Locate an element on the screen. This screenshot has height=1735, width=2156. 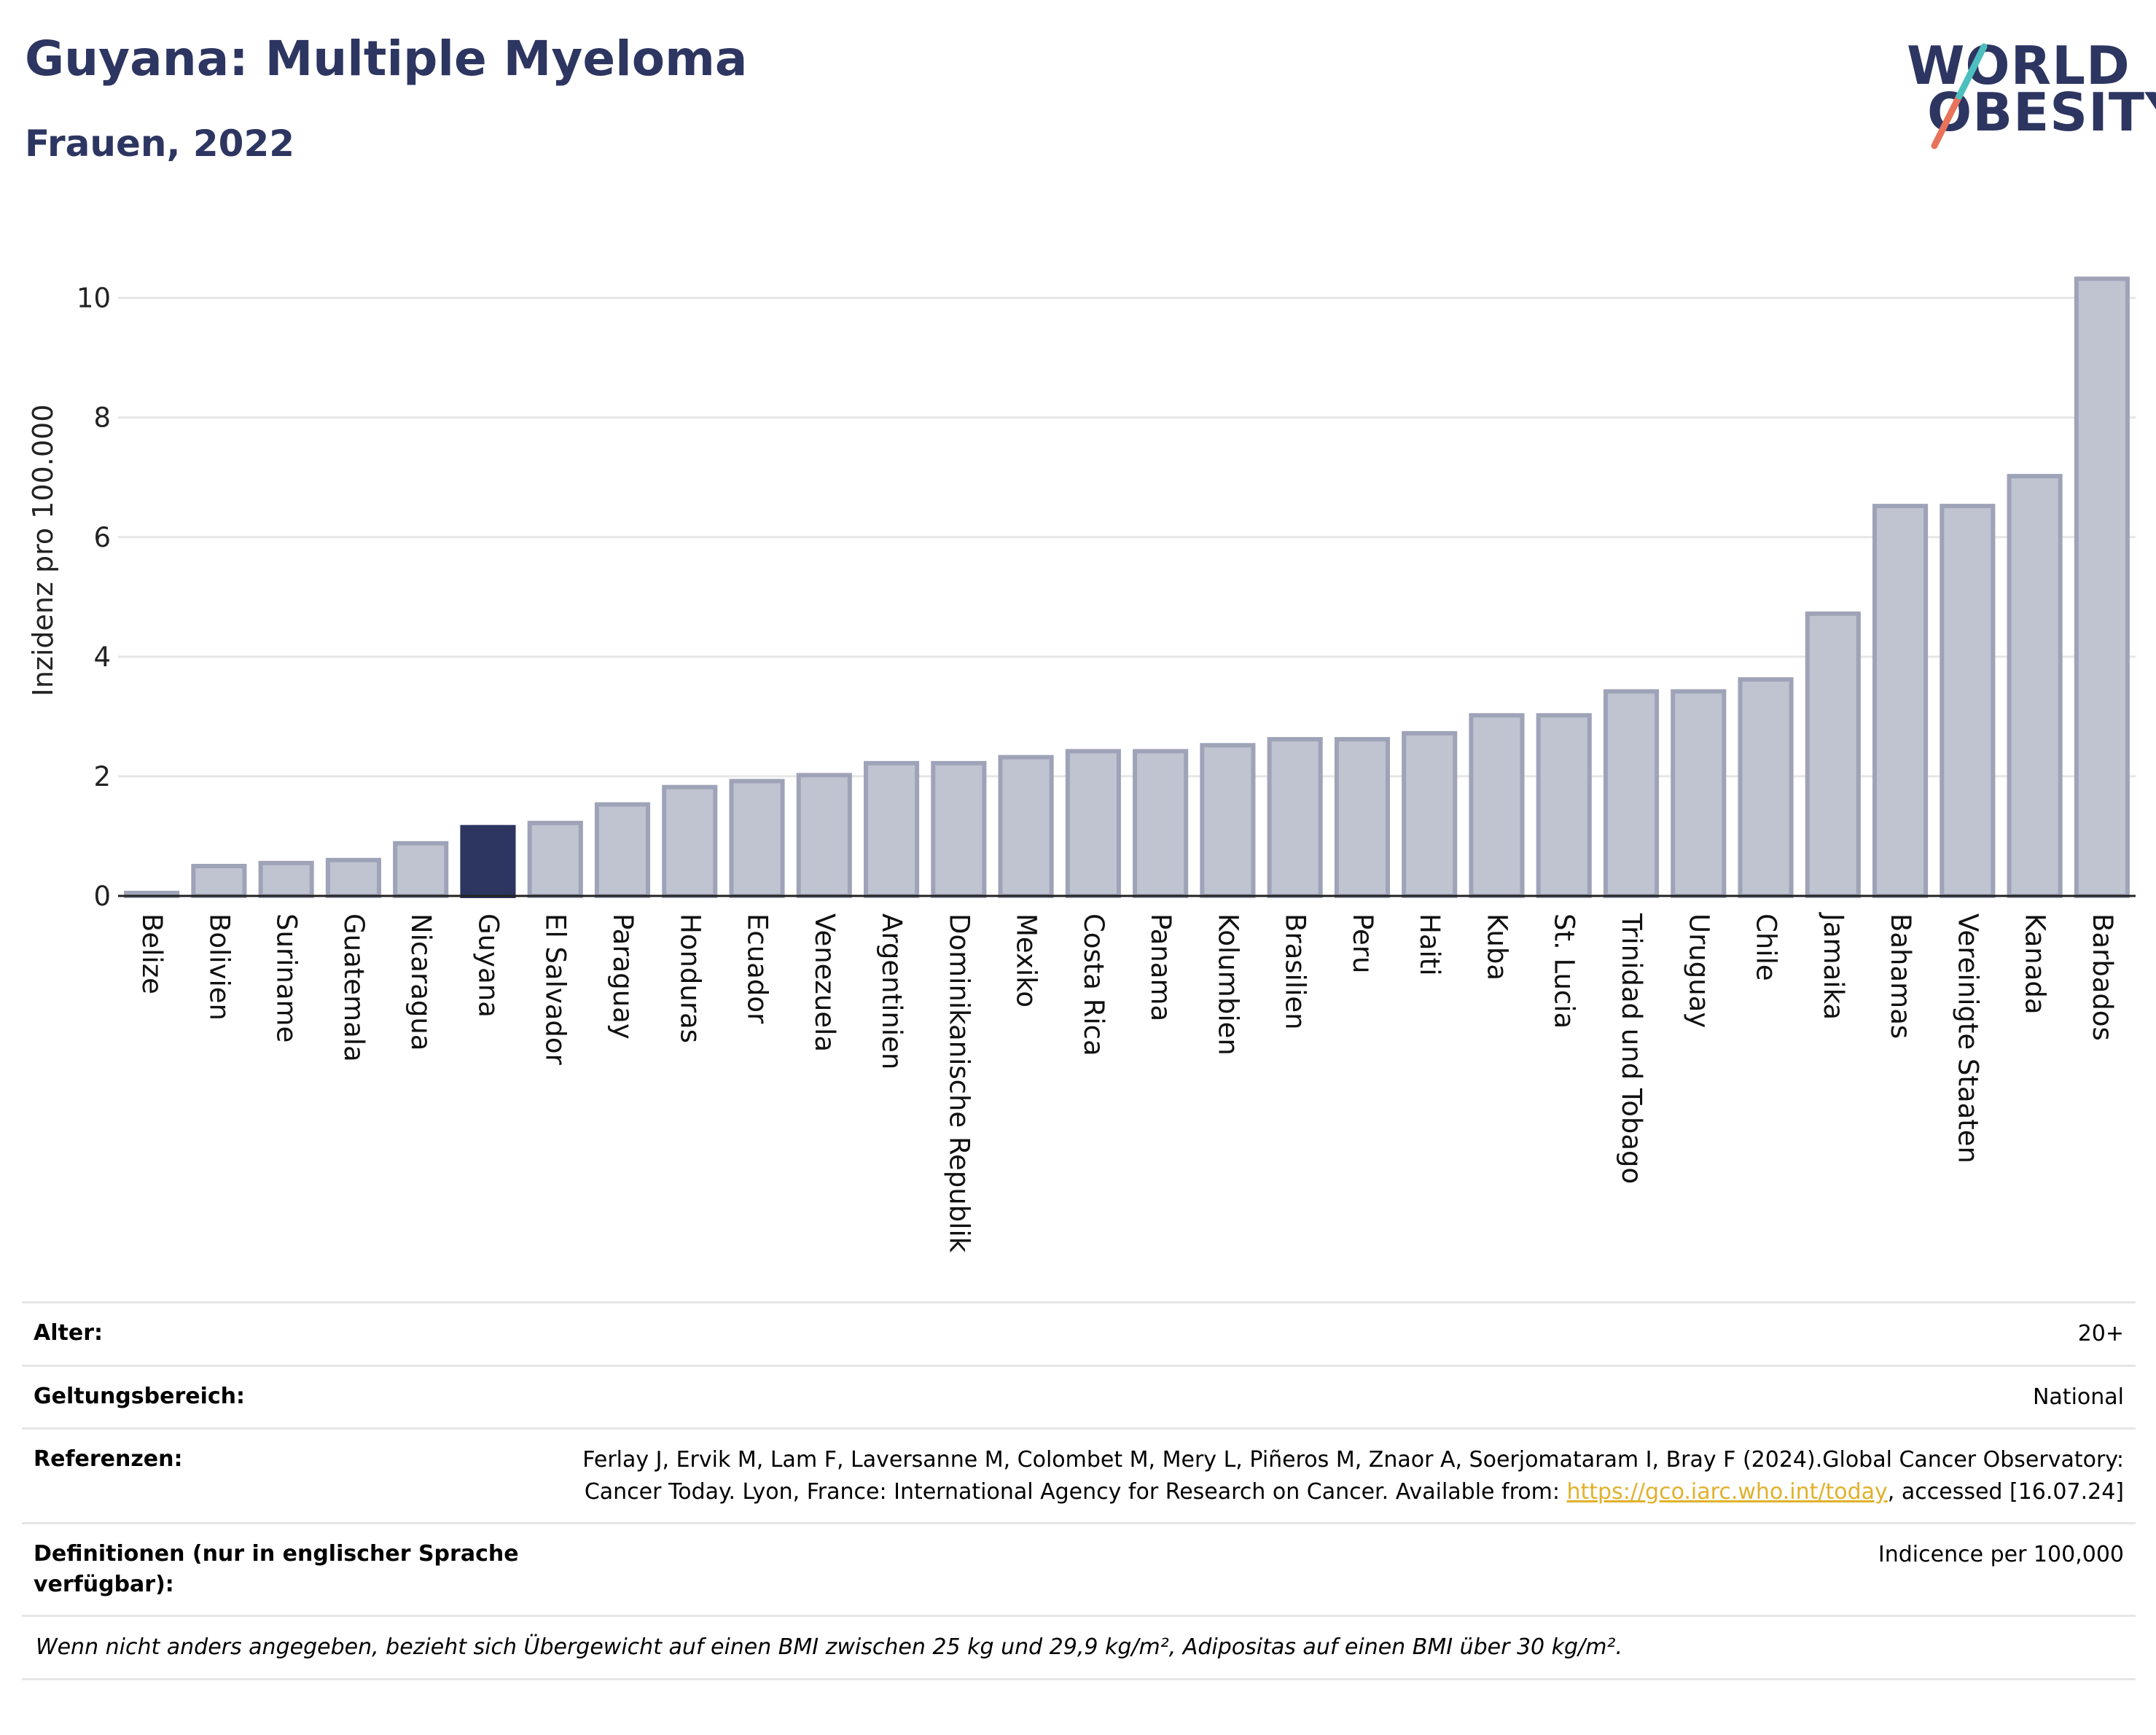
x-tick-label: Trinidad und Tobago is located at coordinates (1632, 1048).